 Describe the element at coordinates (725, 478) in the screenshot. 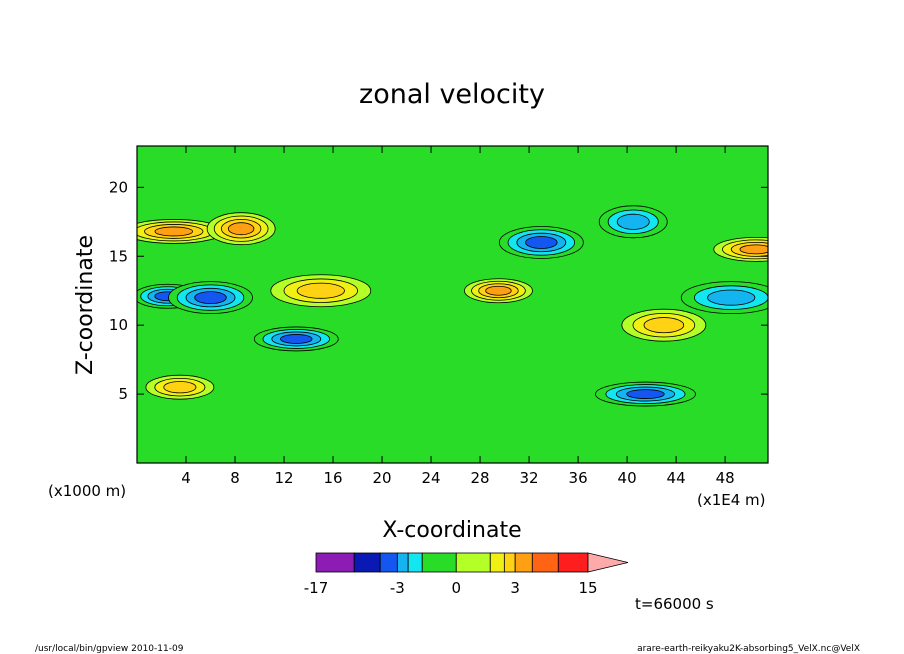

I see `x-tick-label: 48` at that location.